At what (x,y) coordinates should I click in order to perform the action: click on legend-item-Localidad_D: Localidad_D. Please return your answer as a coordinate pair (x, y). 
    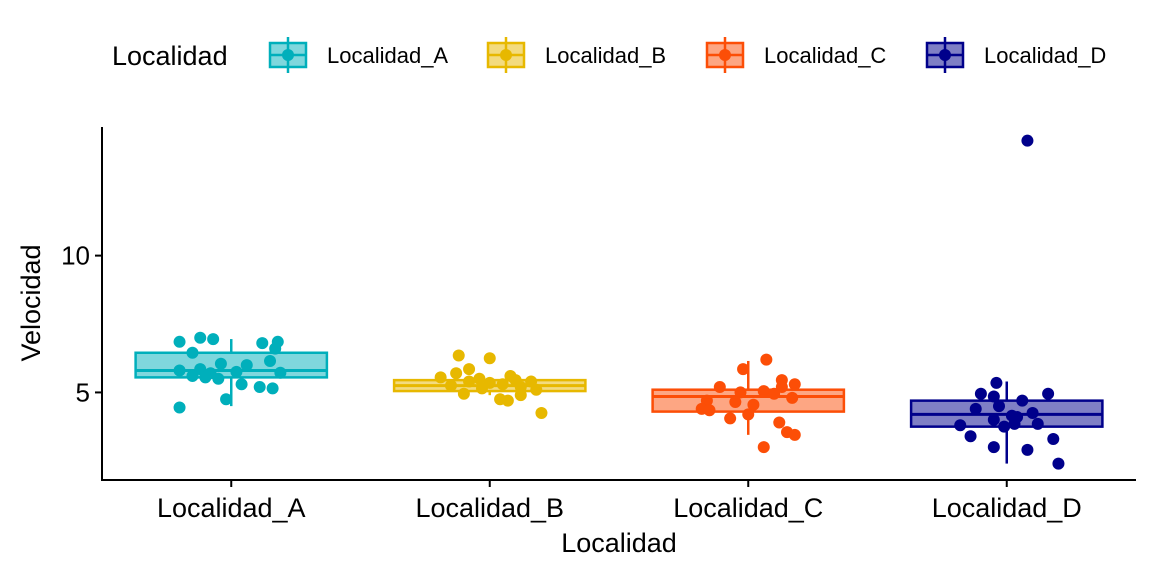
    Looking at the image, I should click on (1015, 55).